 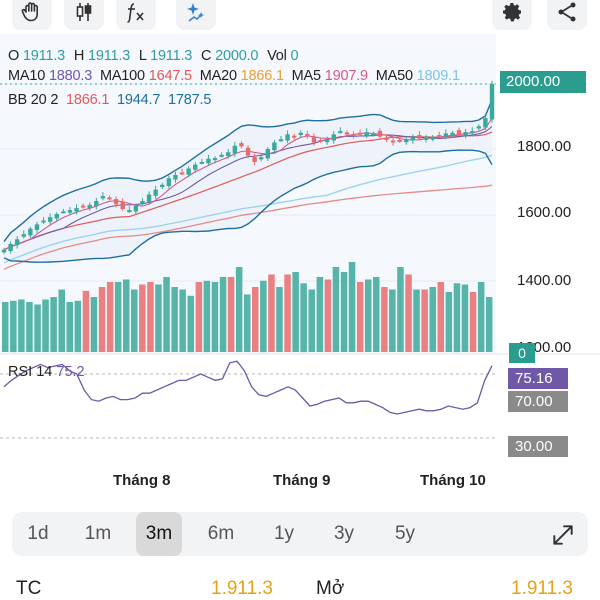 I want to click on range-1m: 1m, so click(x=98, y=533).